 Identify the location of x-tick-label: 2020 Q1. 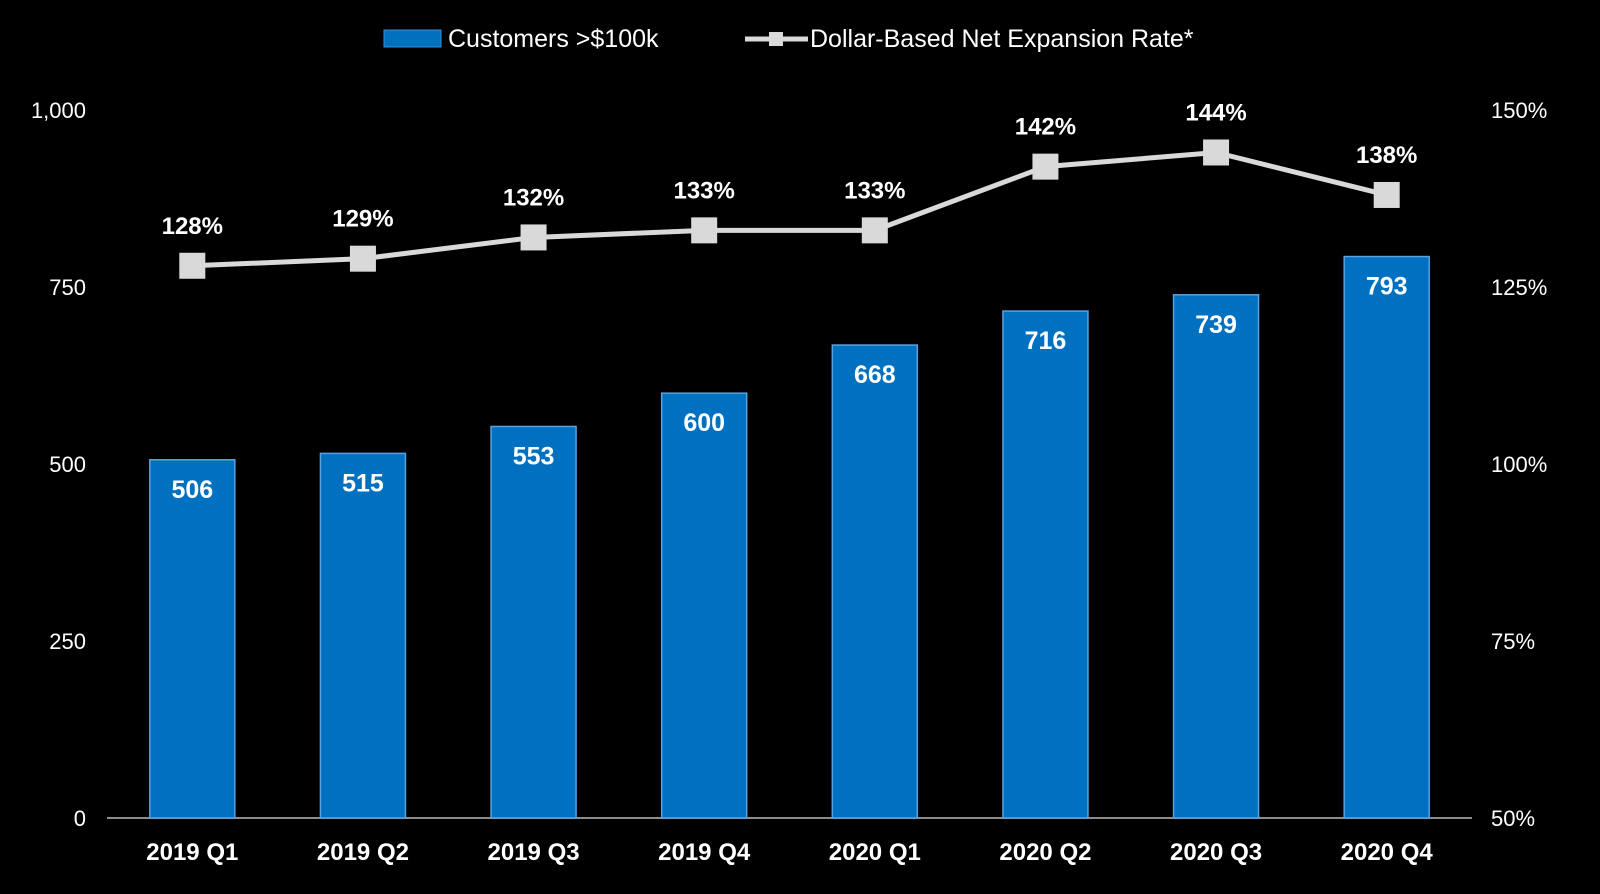
(875, 852).